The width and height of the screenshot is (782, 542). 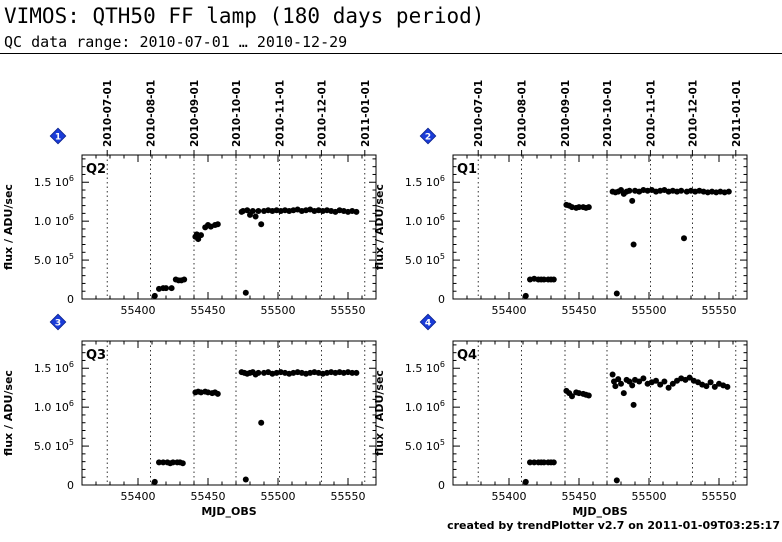 I want to click on date-tick-label: 2010-11-01, so click(x=280, y=113).